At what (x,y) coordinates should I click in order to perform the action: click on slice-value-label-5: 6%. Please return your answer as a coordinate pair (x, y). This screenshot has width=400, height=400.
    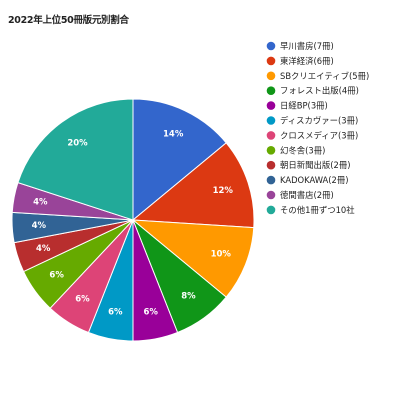
    Looking at the image, I should click on (115, 313).